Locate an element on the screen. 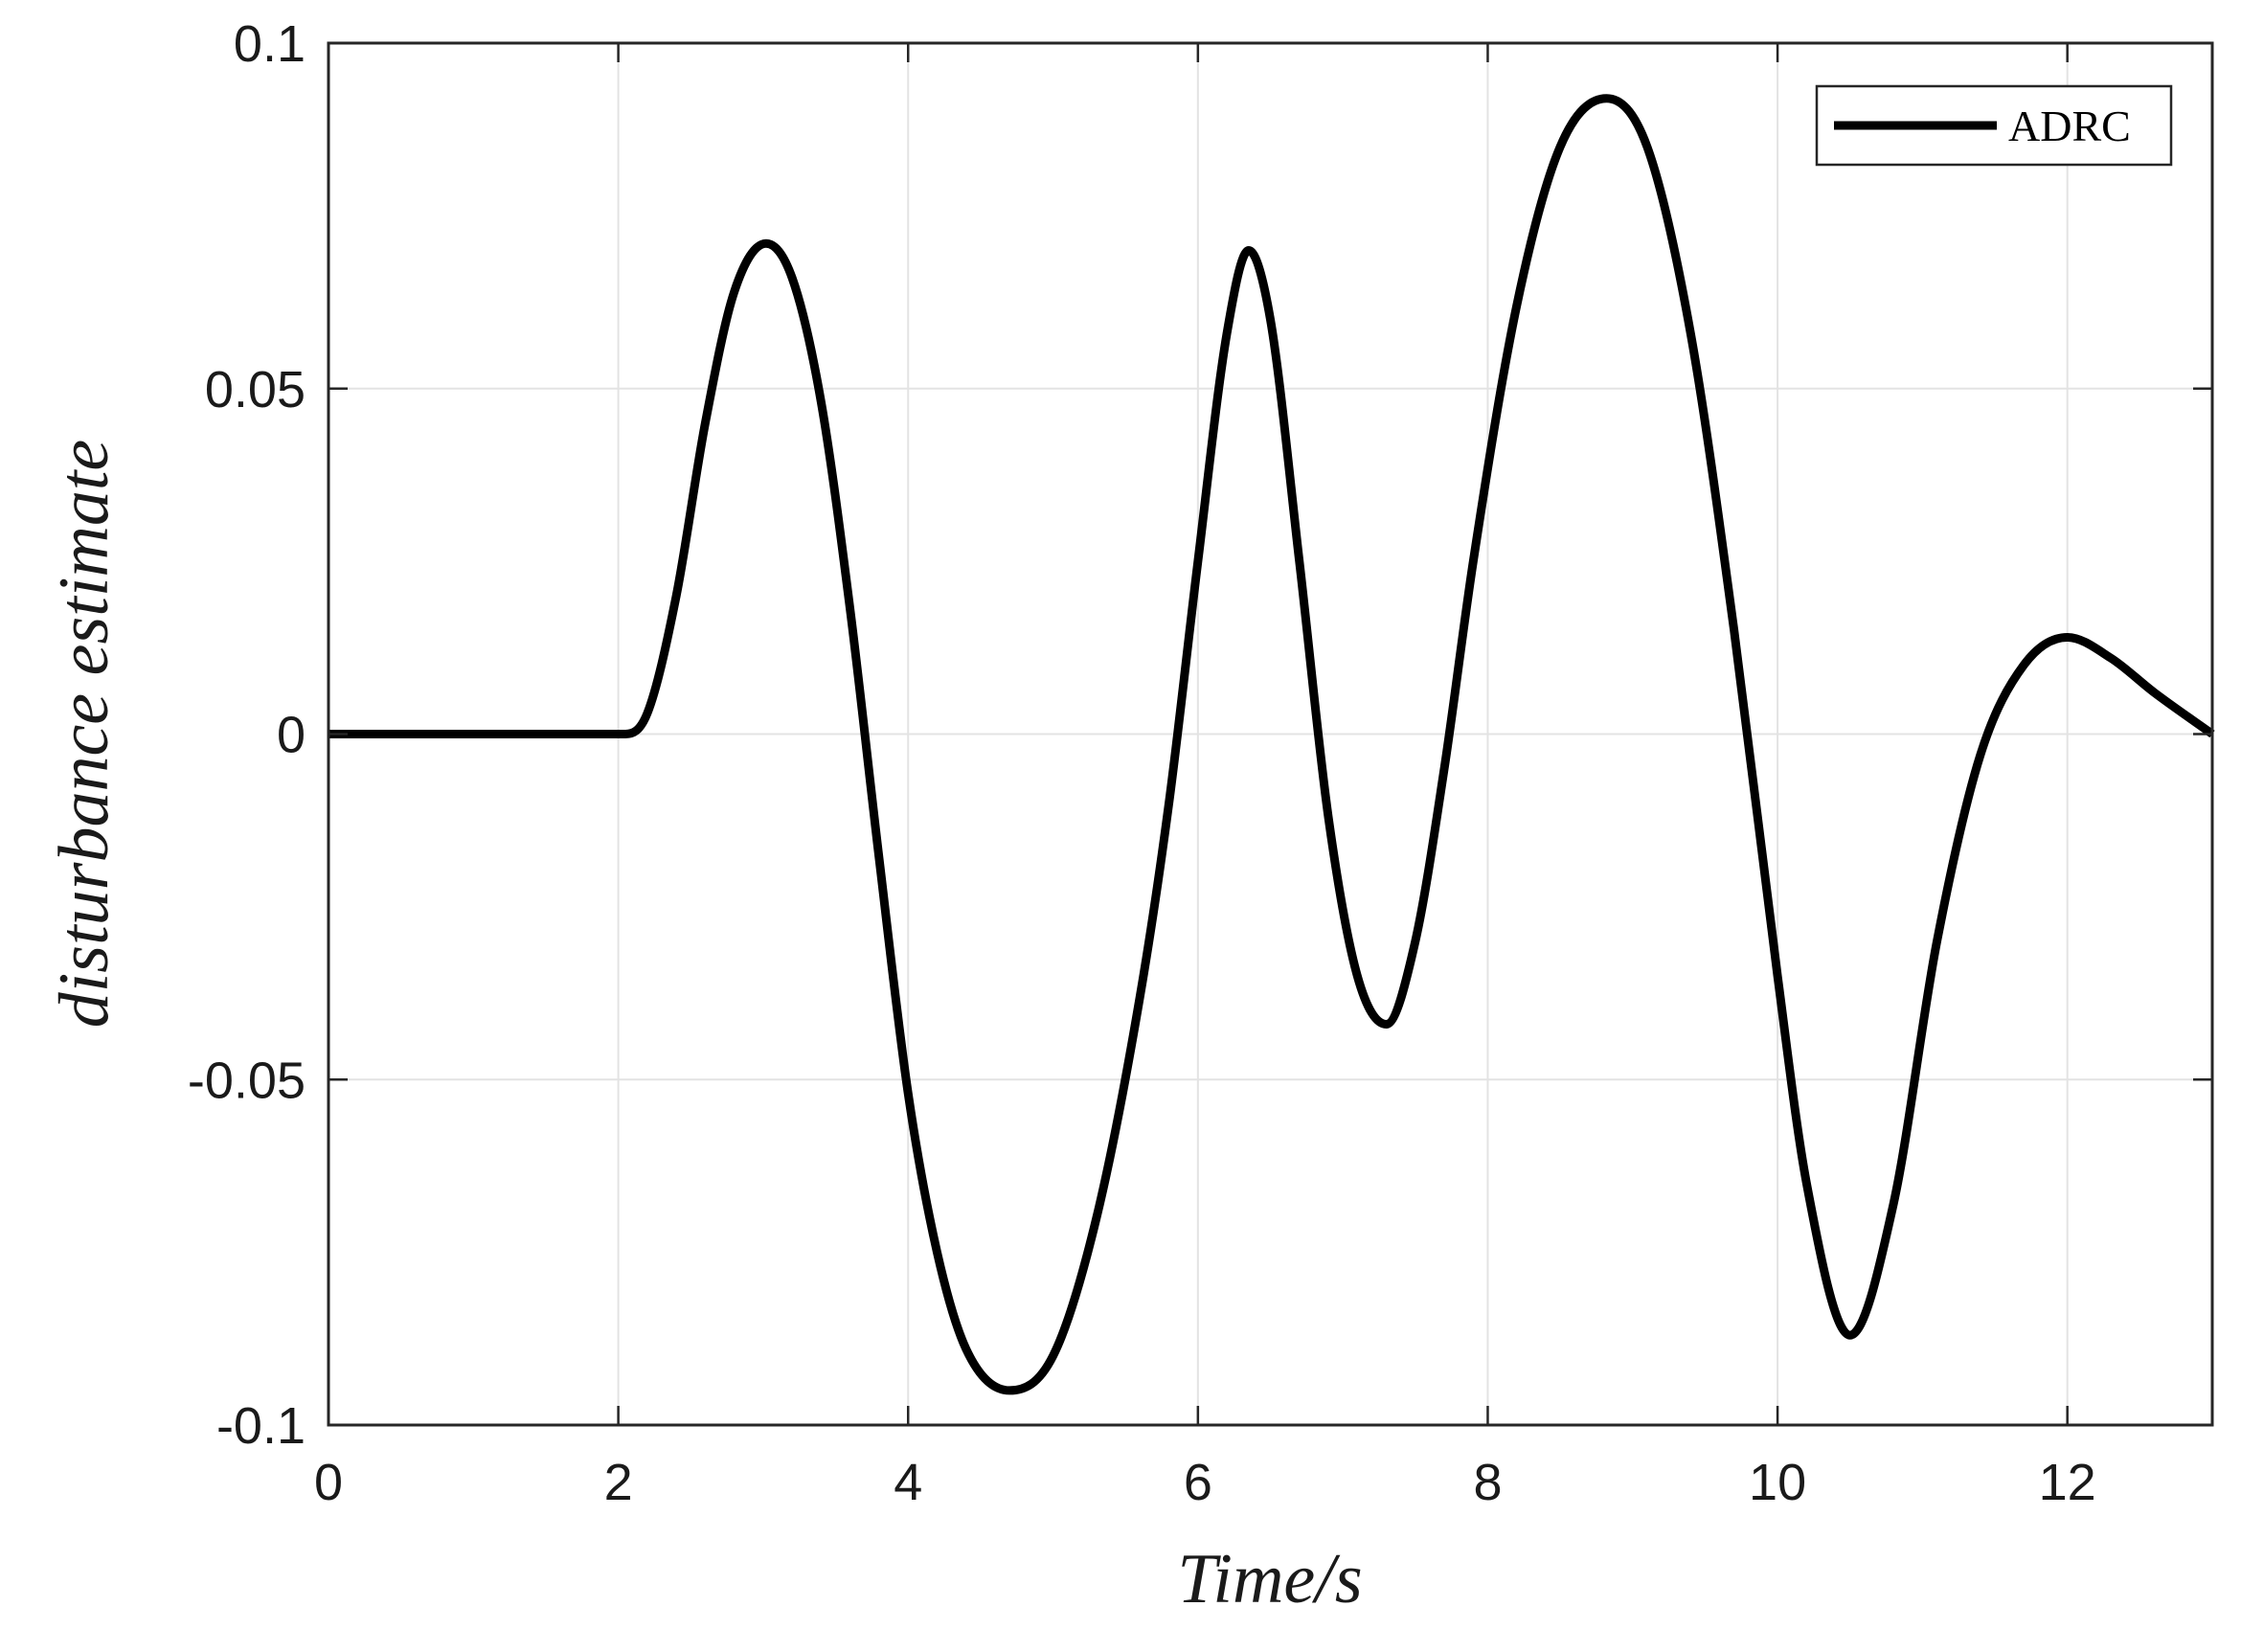 The height and width of the screenshot is (1652, 2241). y-tick-label: -0.05 is located at coordinates (247, 1081).